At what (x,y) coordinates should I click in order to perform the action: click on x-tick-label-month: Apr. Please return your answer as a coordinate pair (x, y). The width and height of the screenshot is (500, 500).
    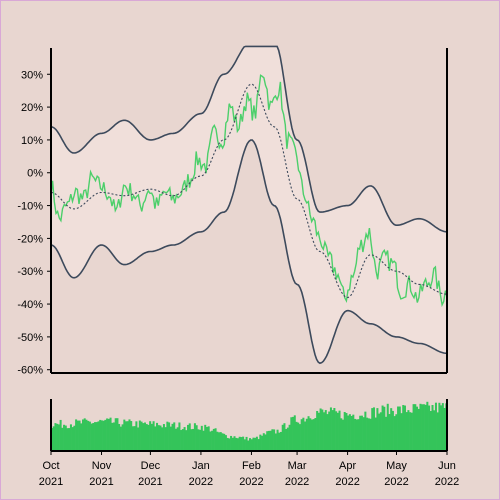
    Looking at the image, I should click on (347, 466).